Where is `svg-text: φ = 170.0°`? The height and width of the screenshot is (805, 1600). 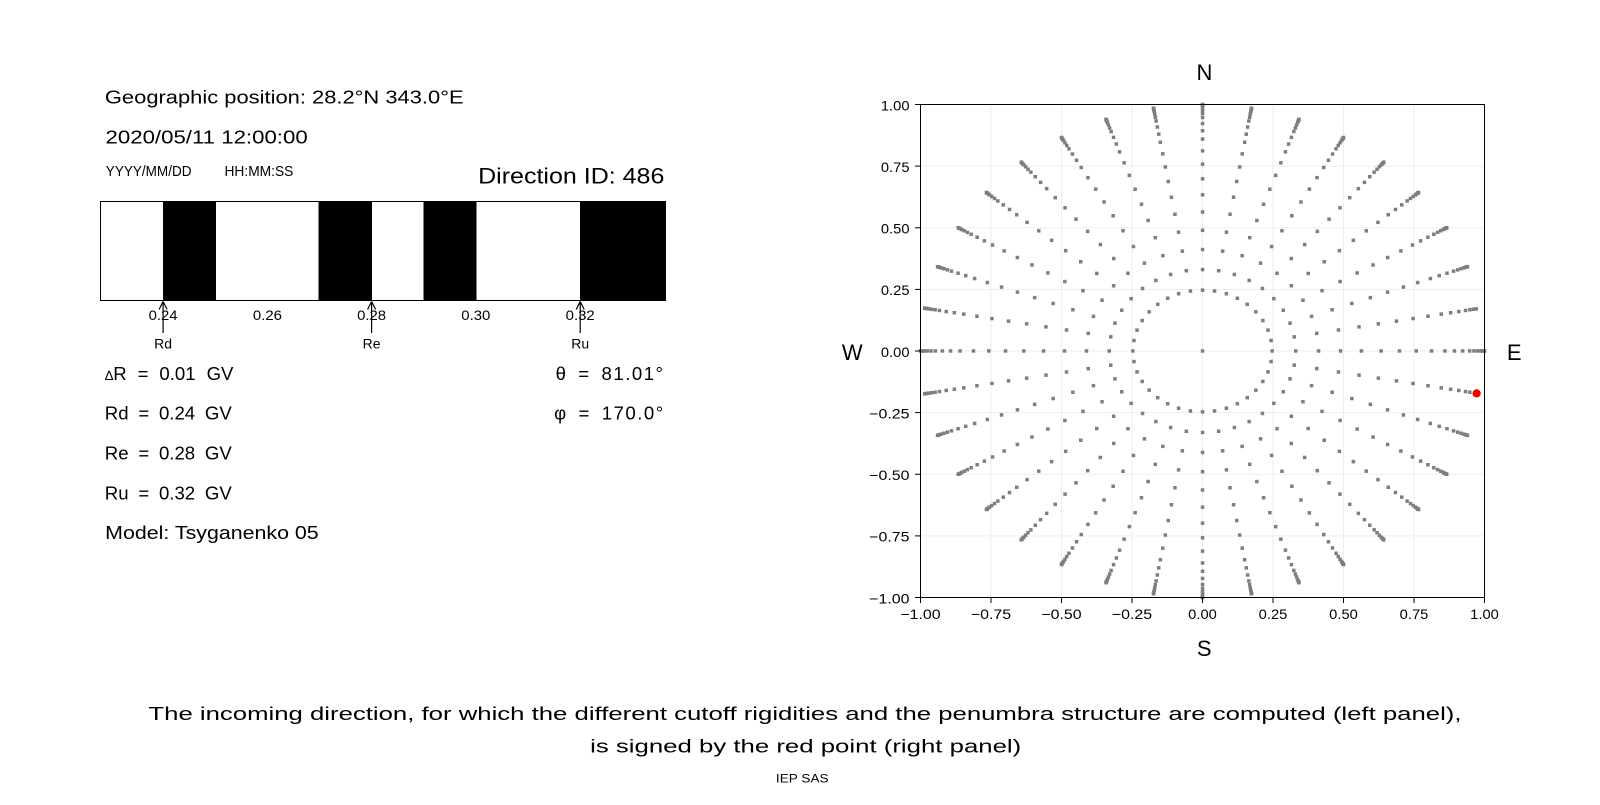
svg-text: φ = 170.0° is located at coordinates (609, 413).